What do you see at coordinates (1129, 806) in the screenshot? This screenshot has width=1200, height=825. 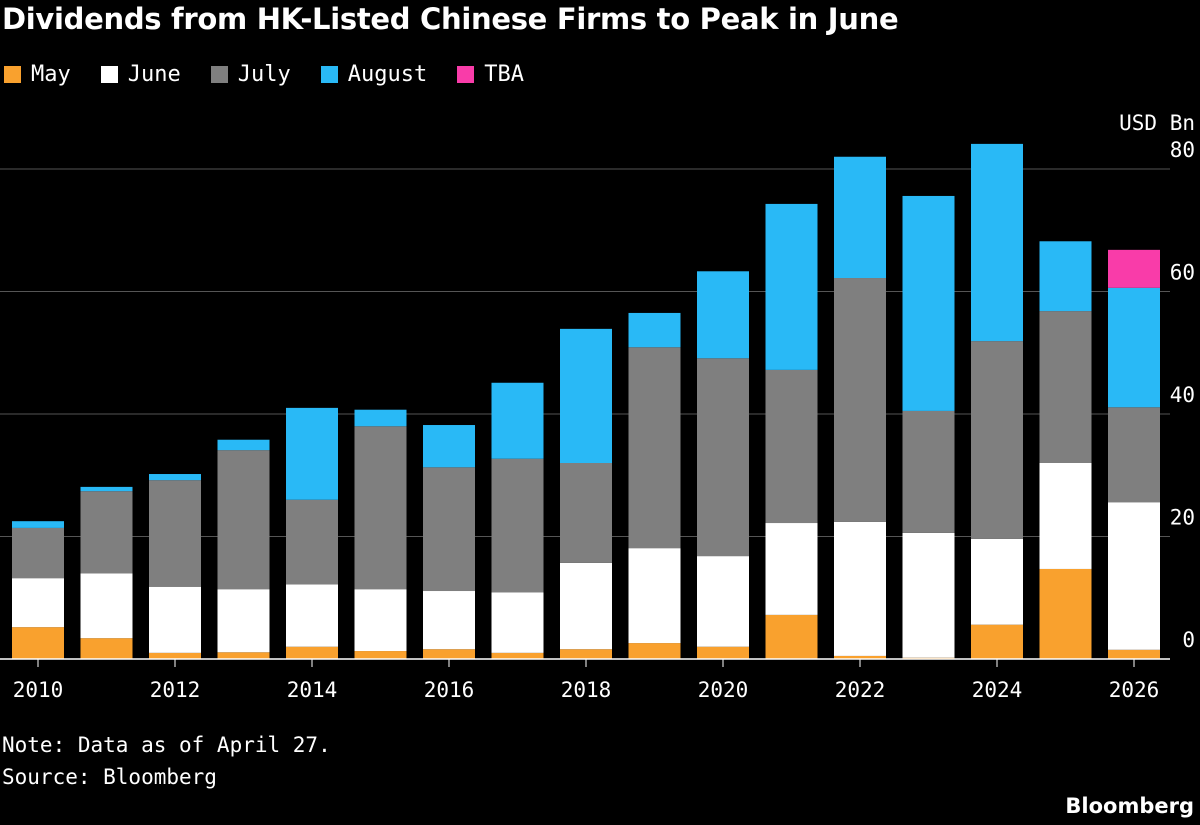 I see `bloomberg-logo: Bloomberg` at bounding box center [1129, 806].